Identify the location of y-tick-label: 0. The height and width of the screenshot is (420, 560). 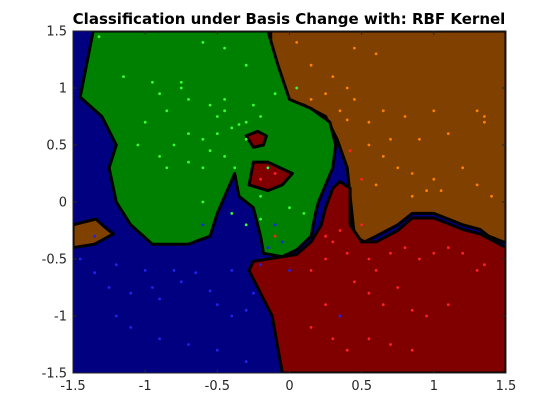
(63, 203).